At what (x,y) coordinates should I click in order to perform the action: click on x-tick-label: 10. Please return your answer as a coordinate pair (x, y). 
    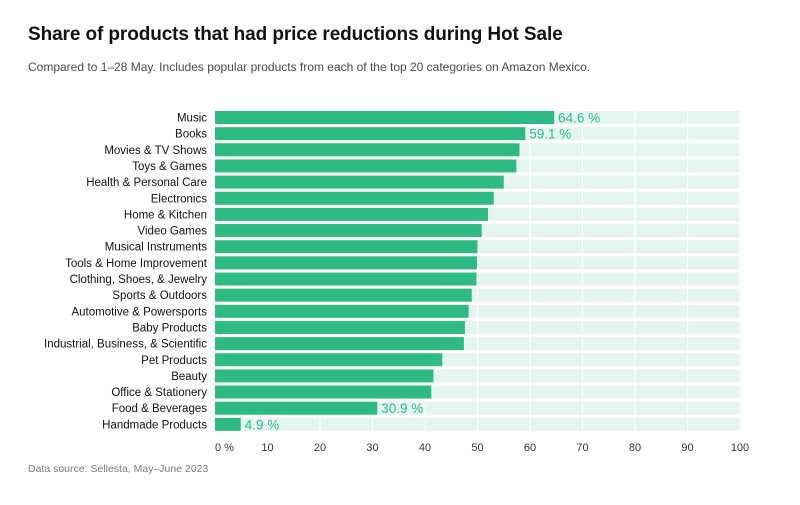
    Looking at the image, I should click on (267, 448).